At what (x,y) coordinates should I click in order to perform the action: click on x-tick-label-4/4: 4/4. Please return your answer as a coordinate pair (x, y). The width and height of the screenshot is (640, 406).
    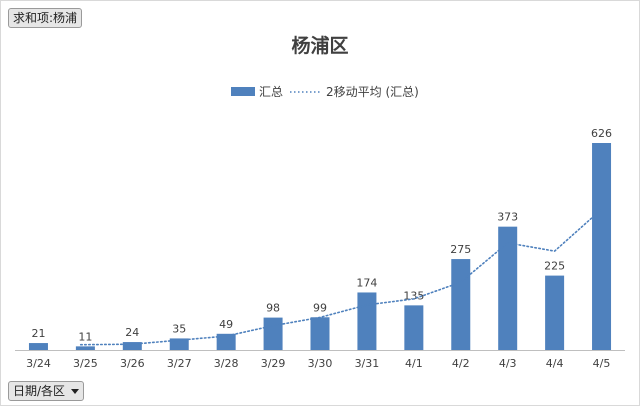
    Looking at the image, I should click on (555, 363).